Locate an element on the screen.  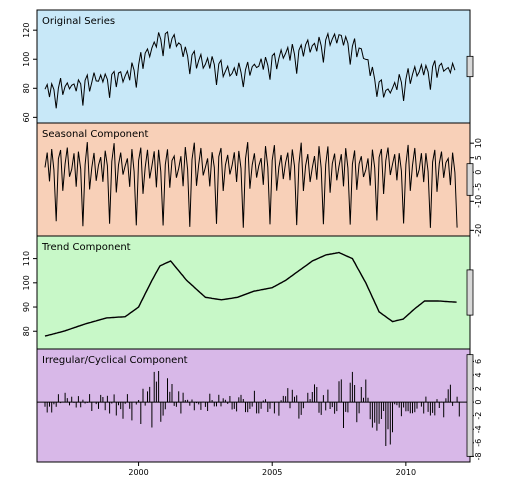
trend-series-line is located at coordinates (250, 294).